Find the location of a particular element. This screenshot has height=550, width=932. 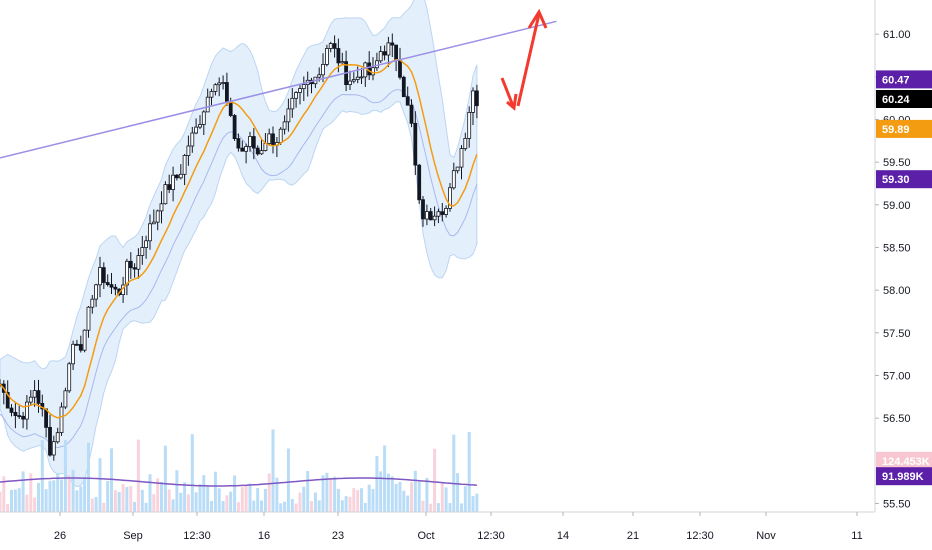

price-tag-label: 91.989K is located at coordinates (903, 477).